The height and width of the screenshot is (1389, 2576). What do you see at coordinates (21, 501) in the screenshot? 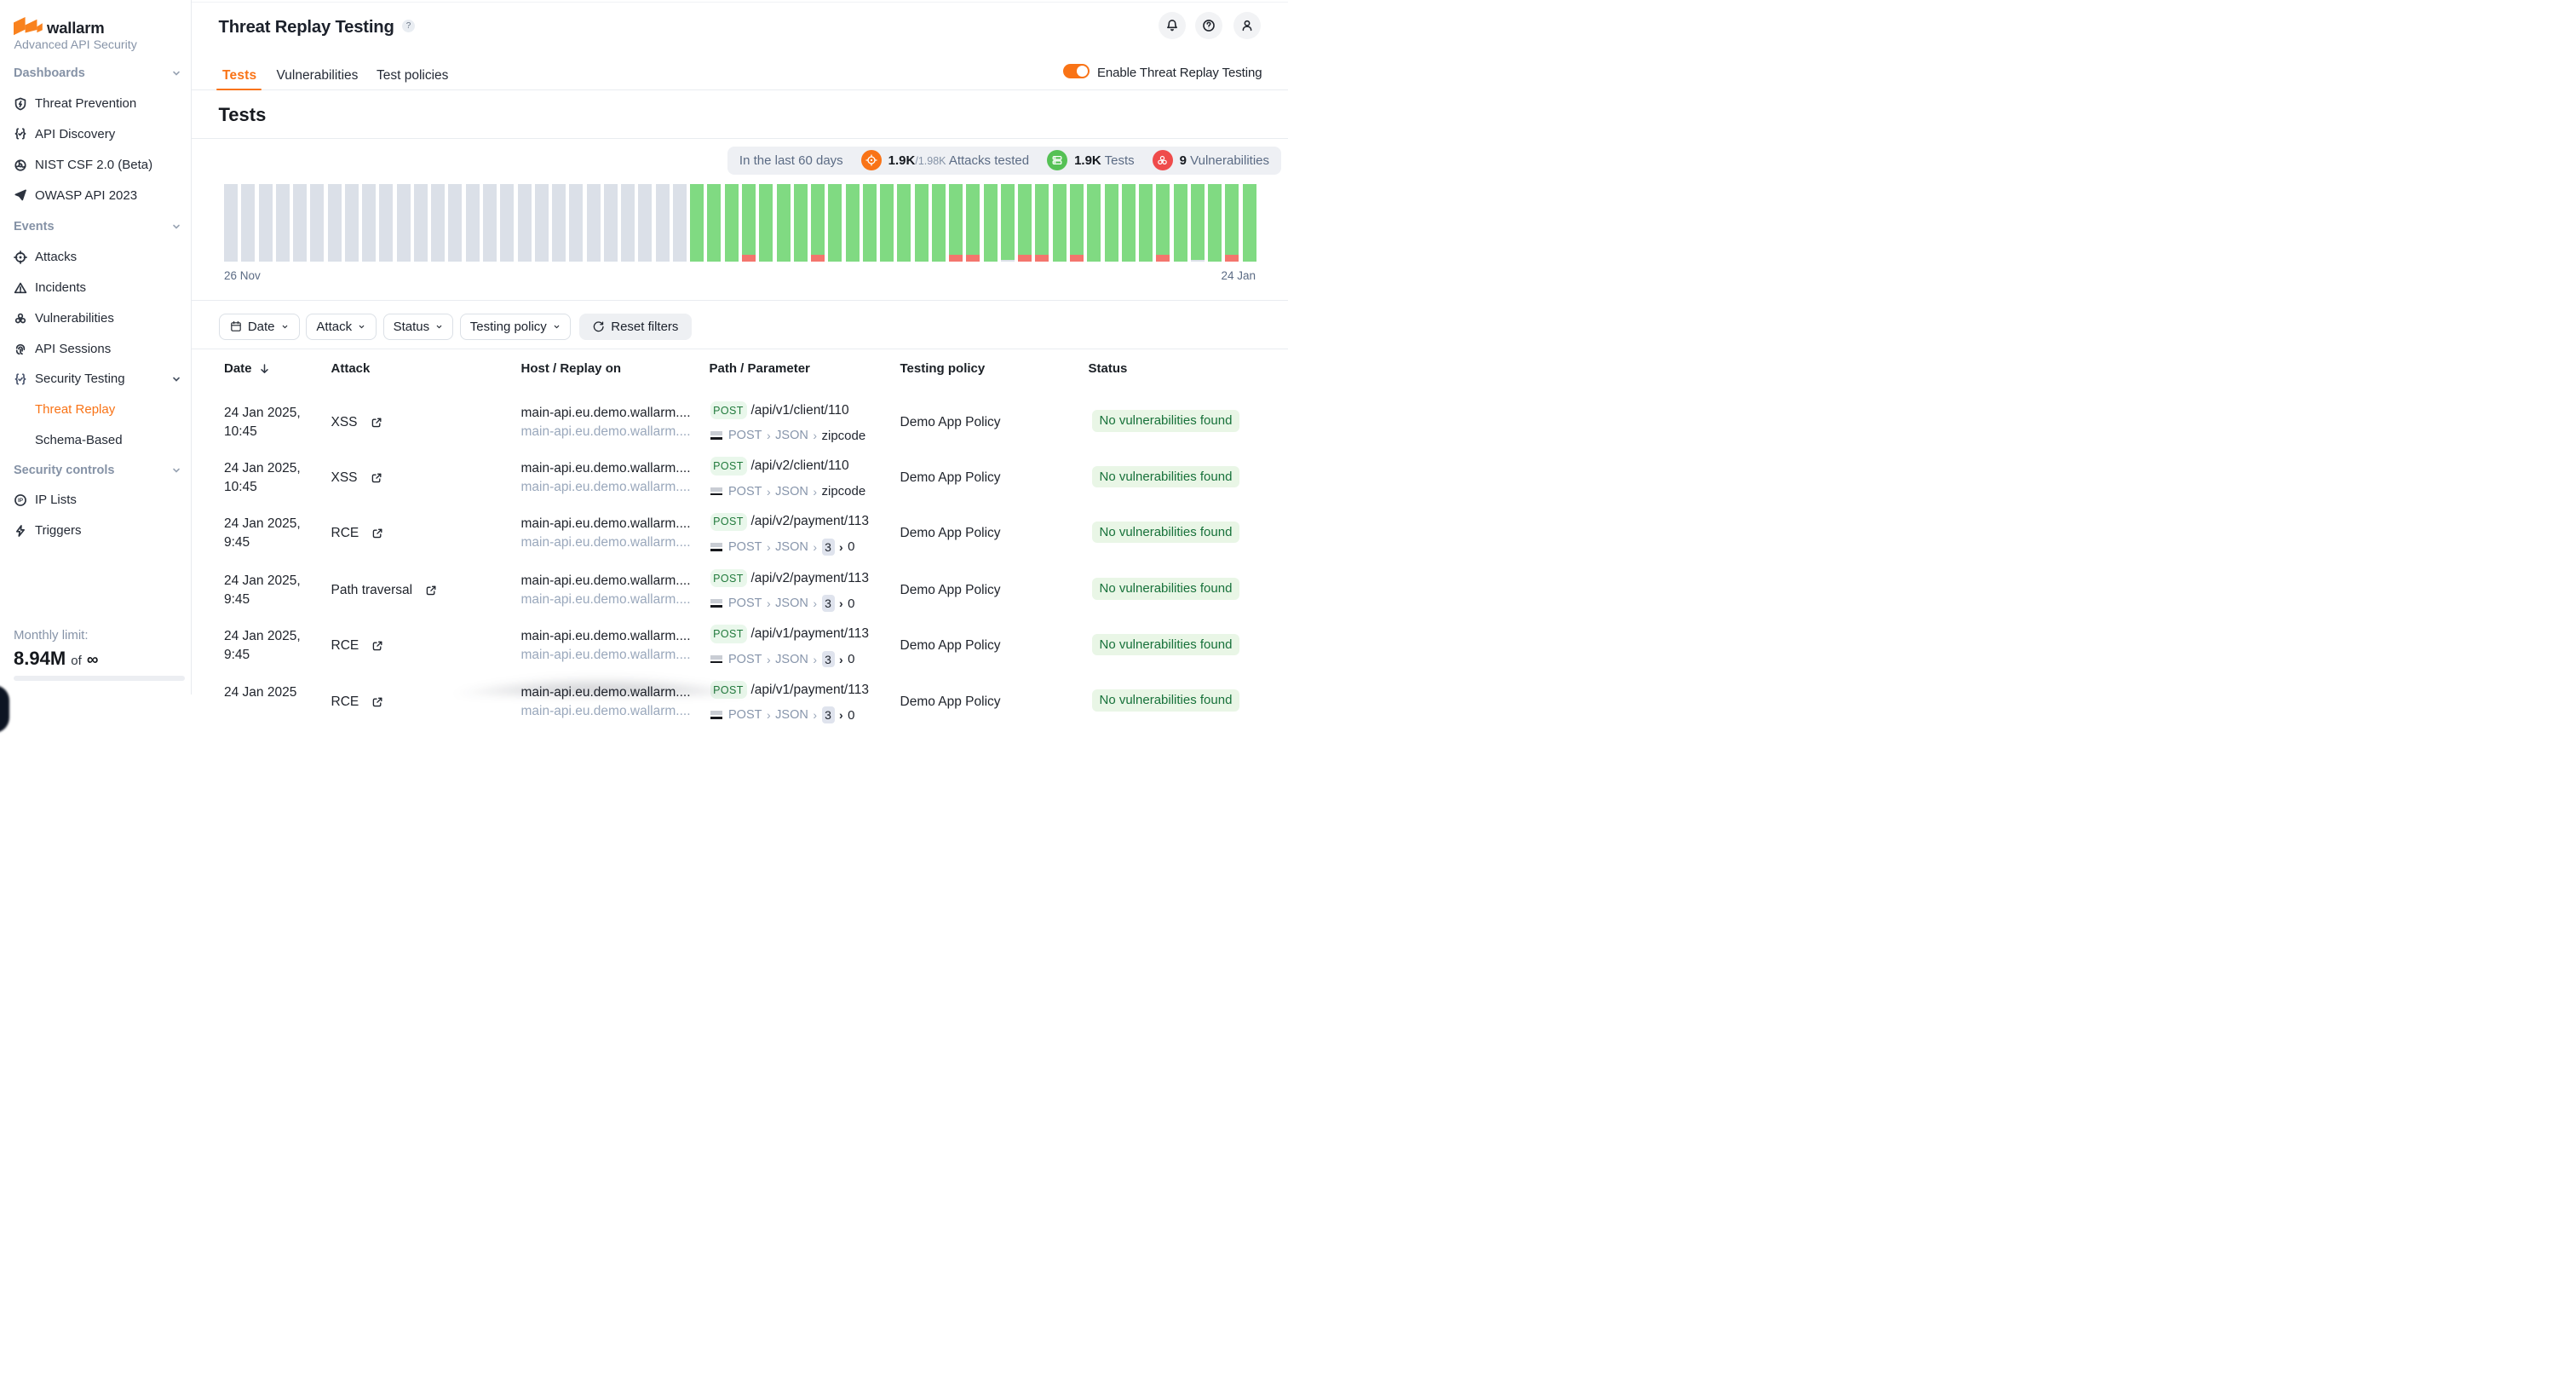
I see `svg-text: IP` at bounding box center [21, 501].